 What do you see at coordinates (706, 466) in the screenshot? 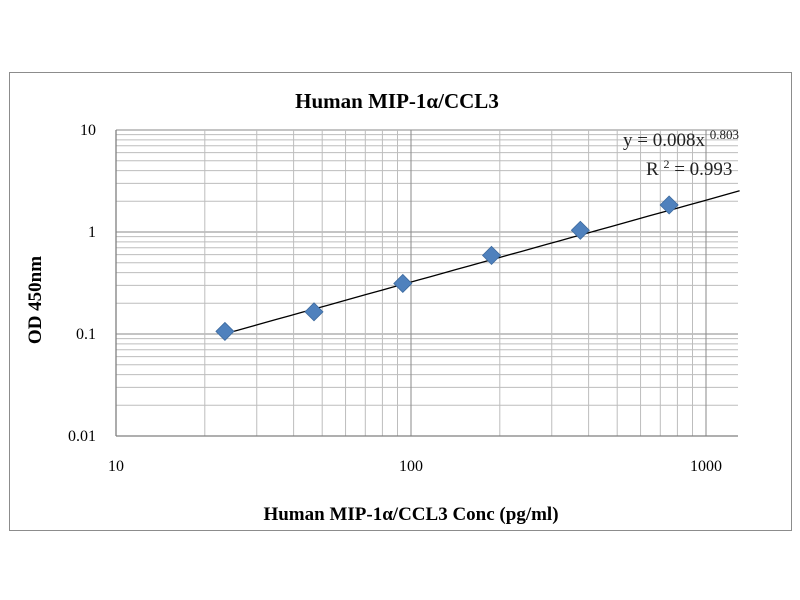
I see `x-tick-label: 1000` at bounding box center [706, 466].